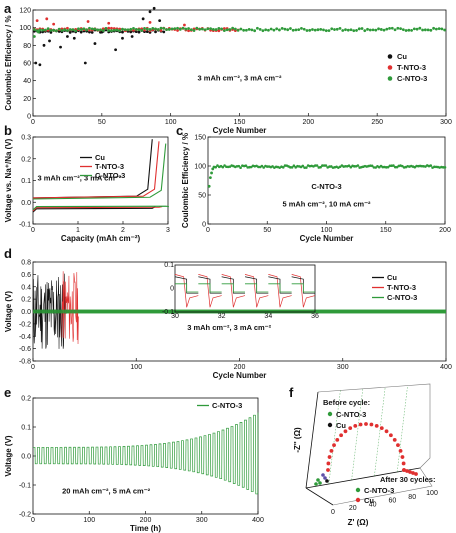  Describe the element at coordinates (315, 316) in the screenshot. I see `inset-x-tick-label: 36` at that location.